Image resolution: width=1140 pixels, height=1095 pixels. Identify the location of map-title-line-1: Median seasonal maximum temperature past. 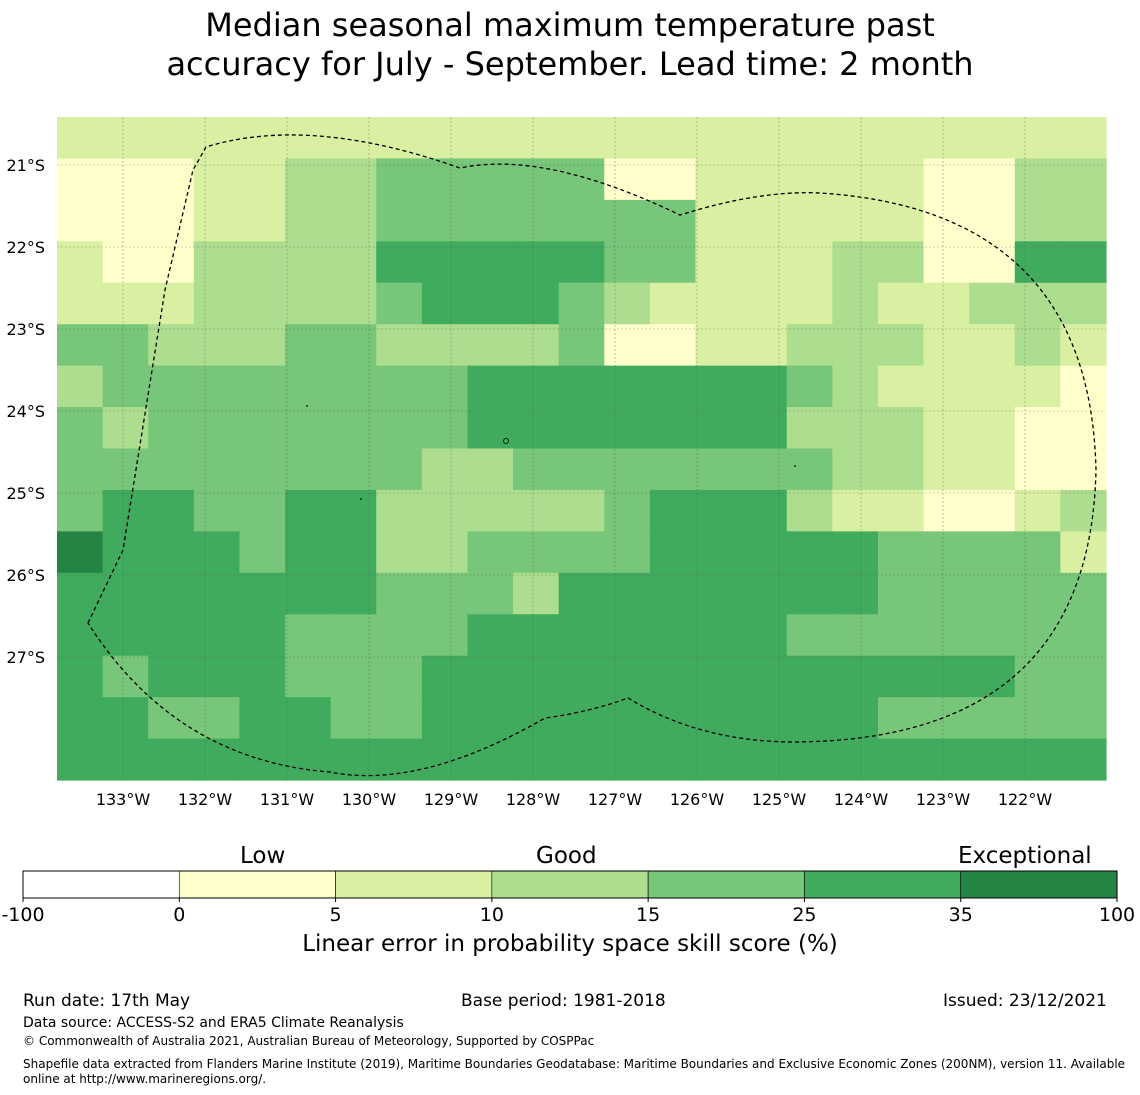
(570, 25).